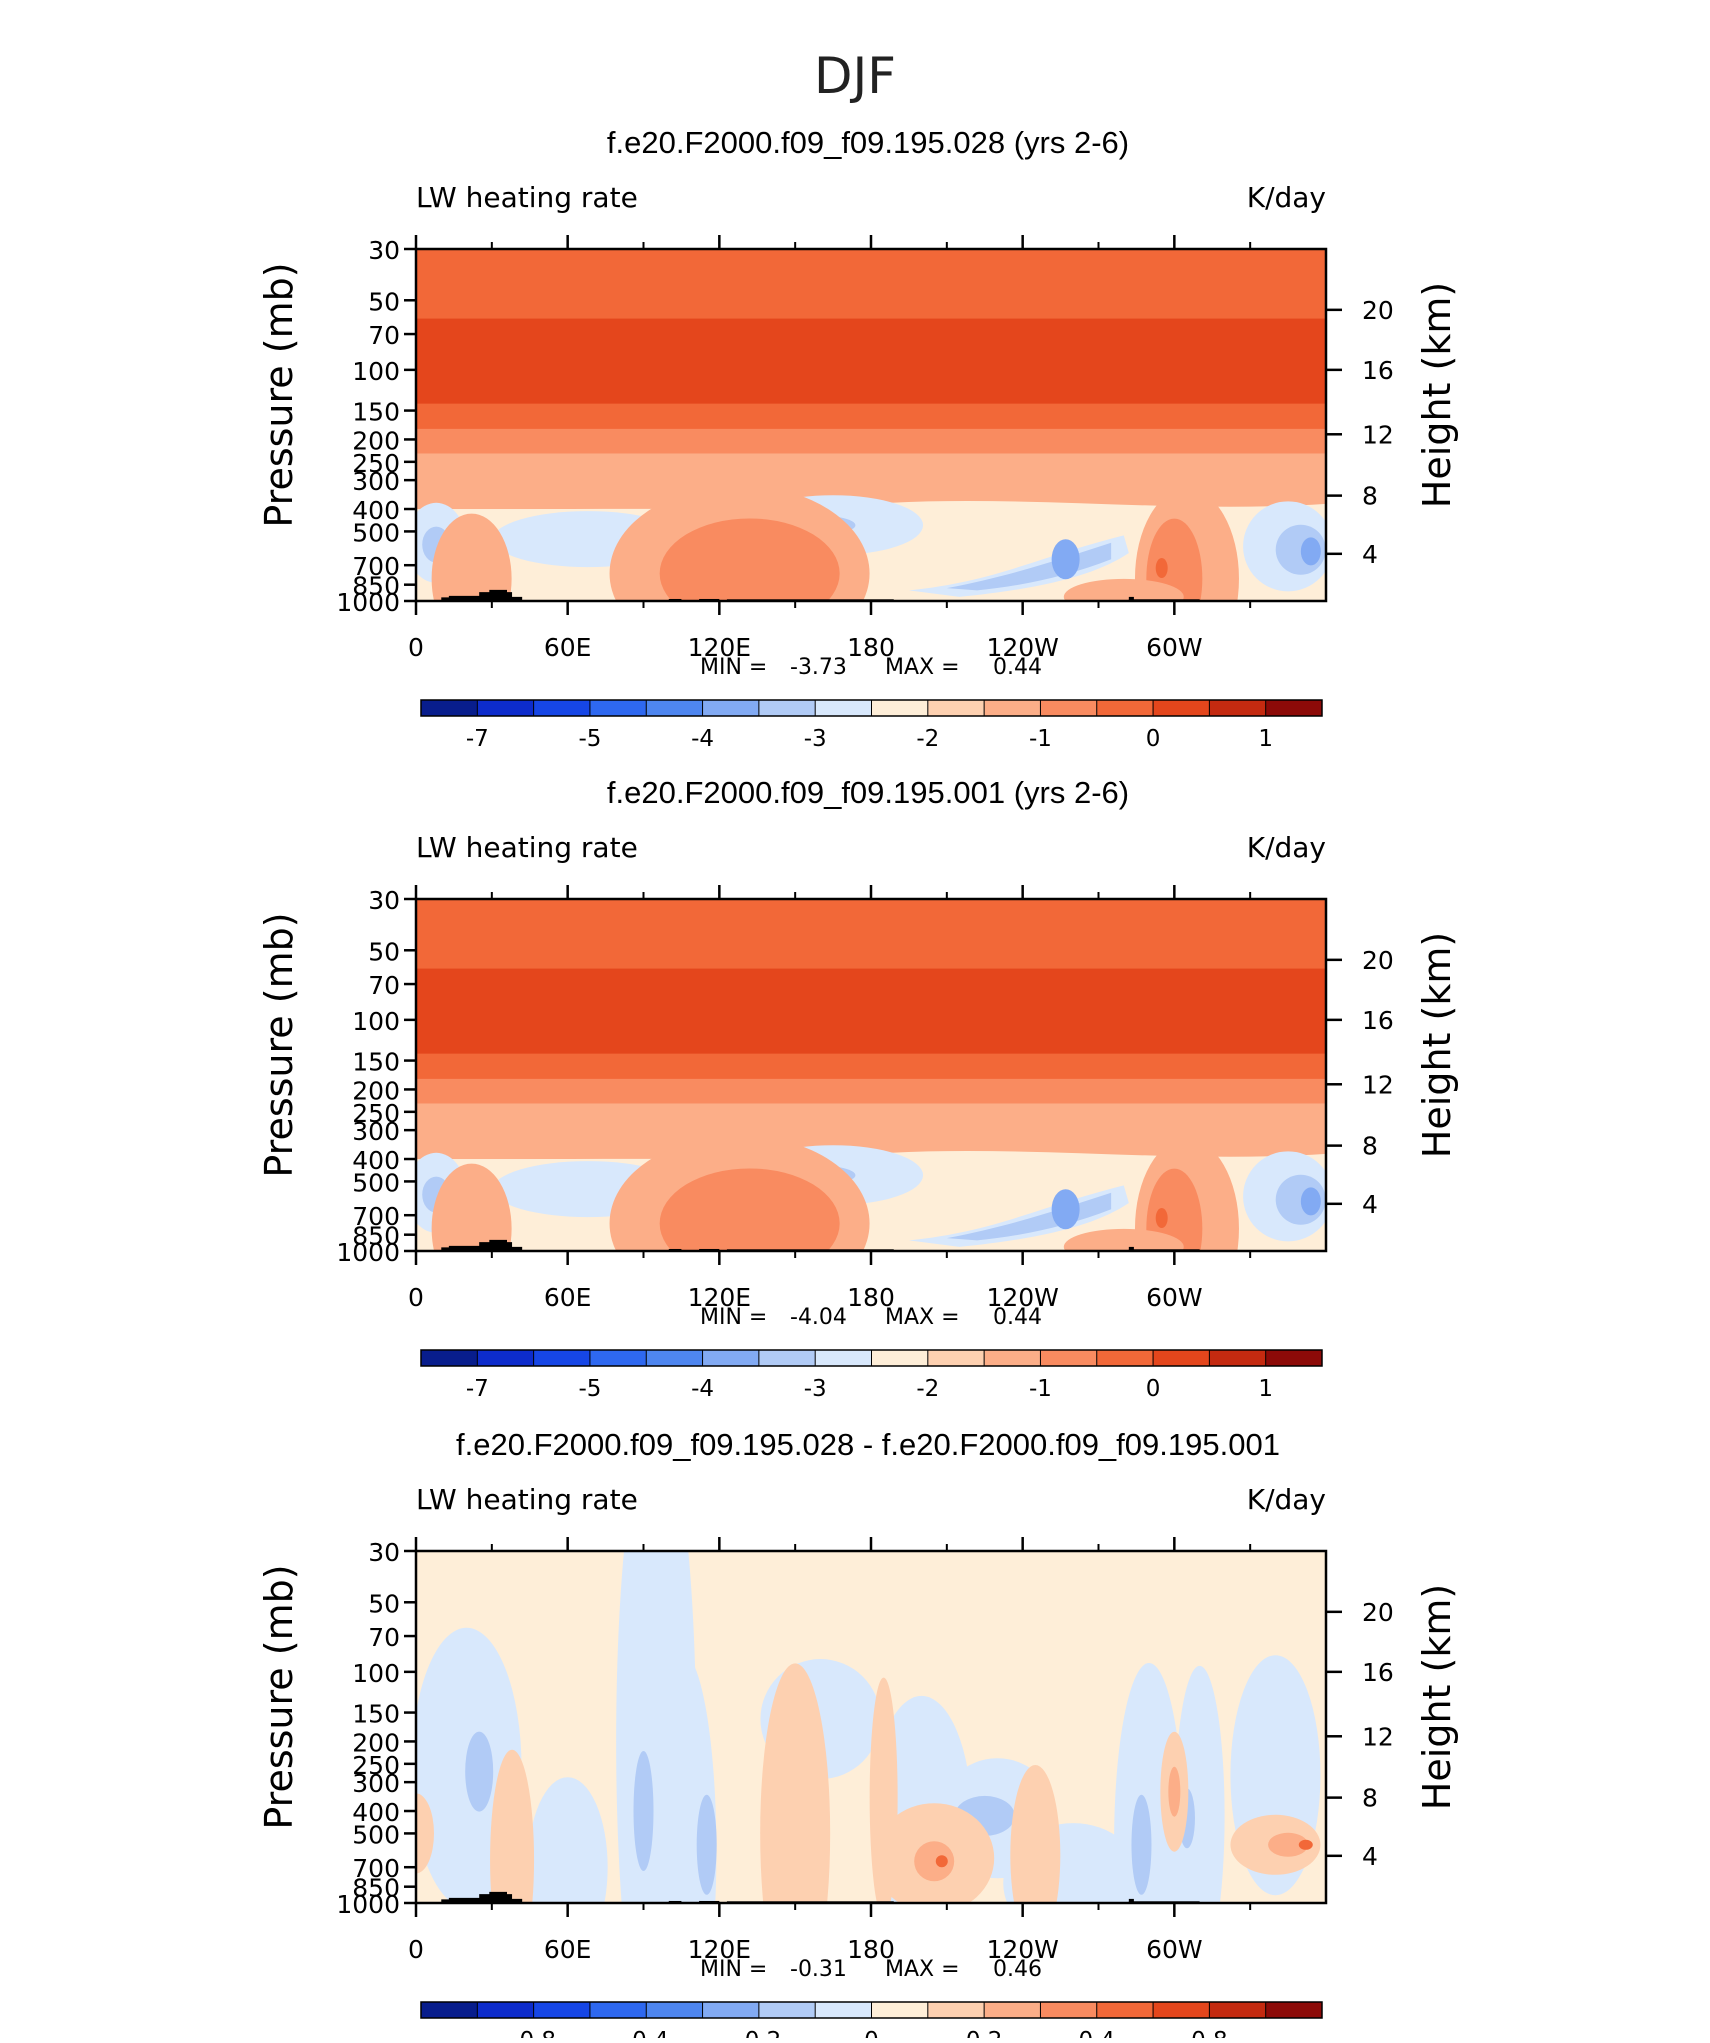  I want to click on y-tick-label: 150, so click(376, 1062).